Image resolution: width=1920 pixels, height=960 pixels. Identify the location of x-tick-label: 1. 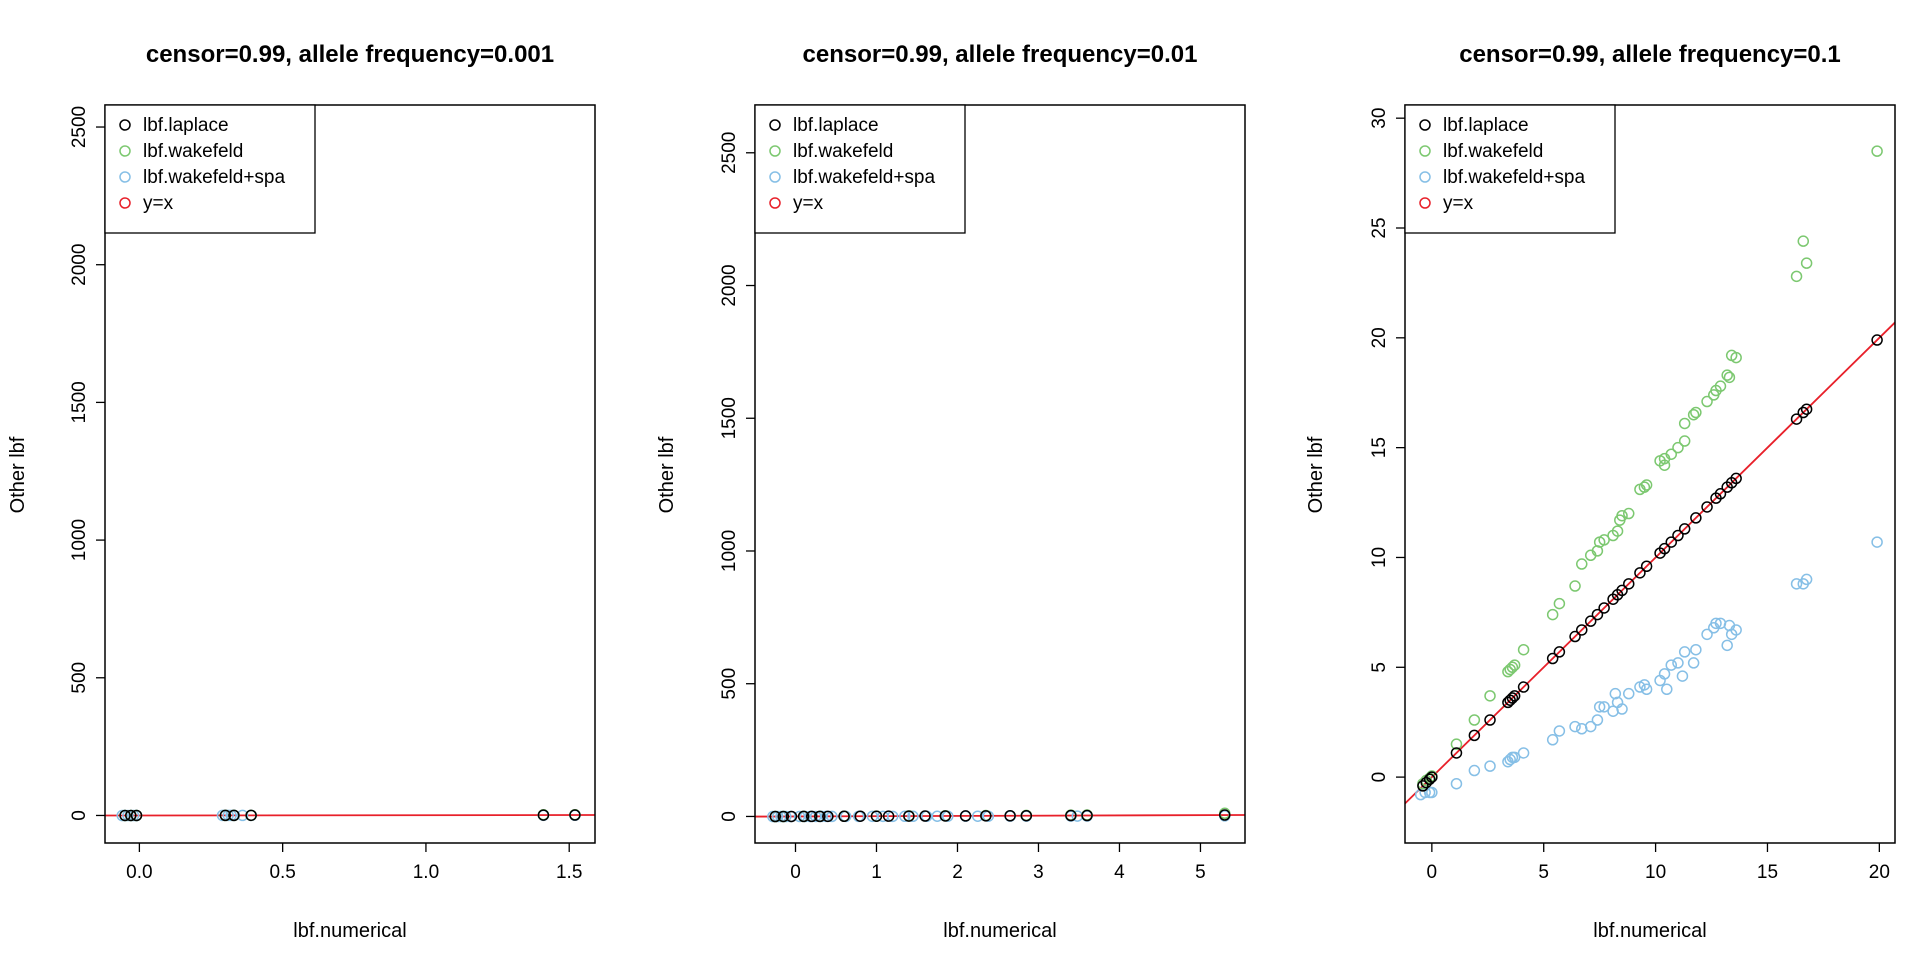
(876, 872).